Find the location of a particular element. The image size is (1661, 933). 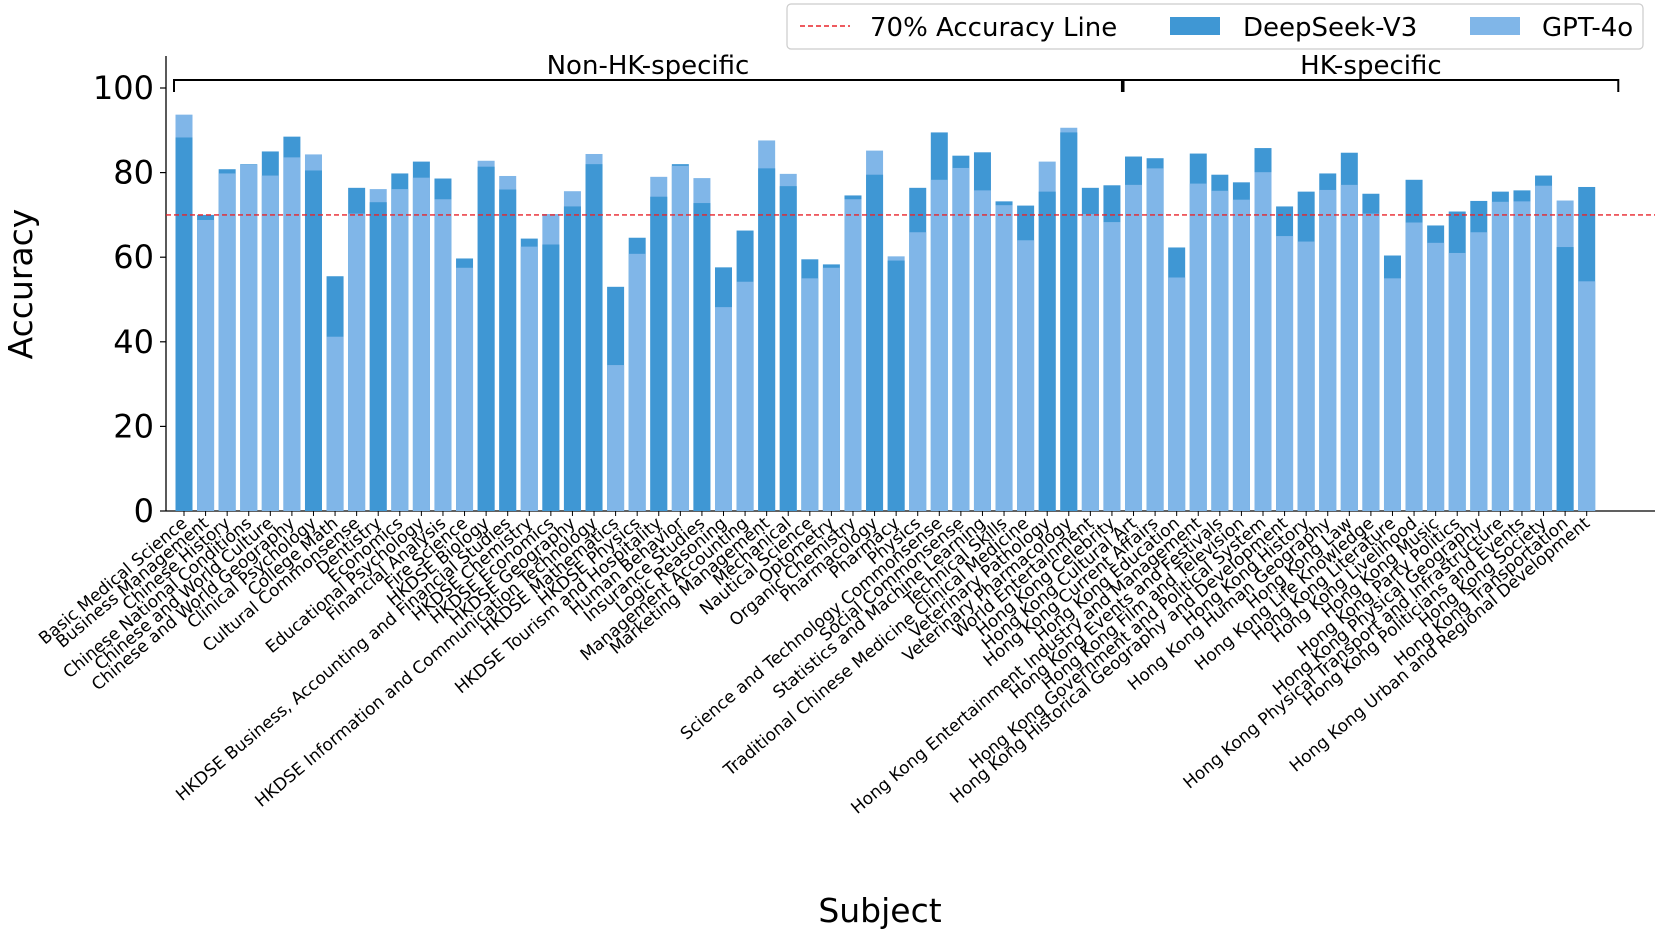

y-ticks: 0 20 40 60 80 100 is located at coordinates (129, 299).